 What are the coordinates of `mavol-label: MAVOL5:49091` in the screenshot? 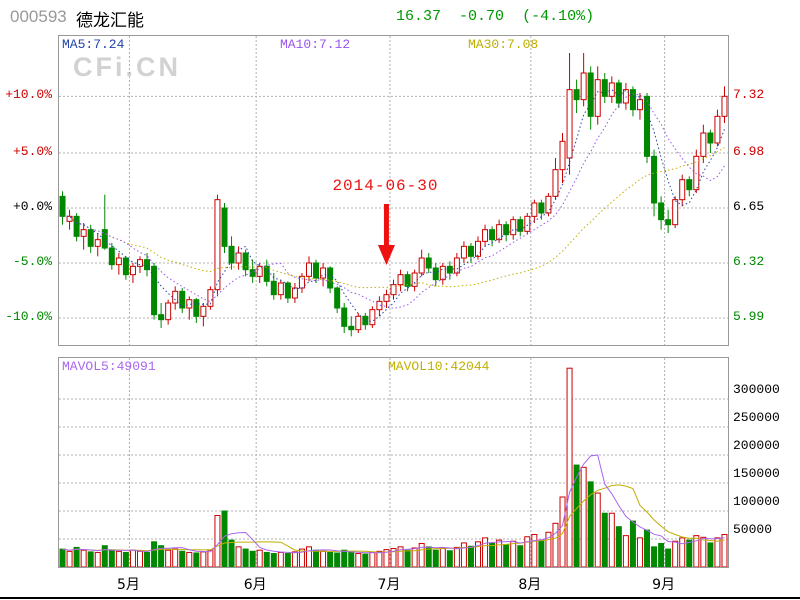 It's located at (109, 366).